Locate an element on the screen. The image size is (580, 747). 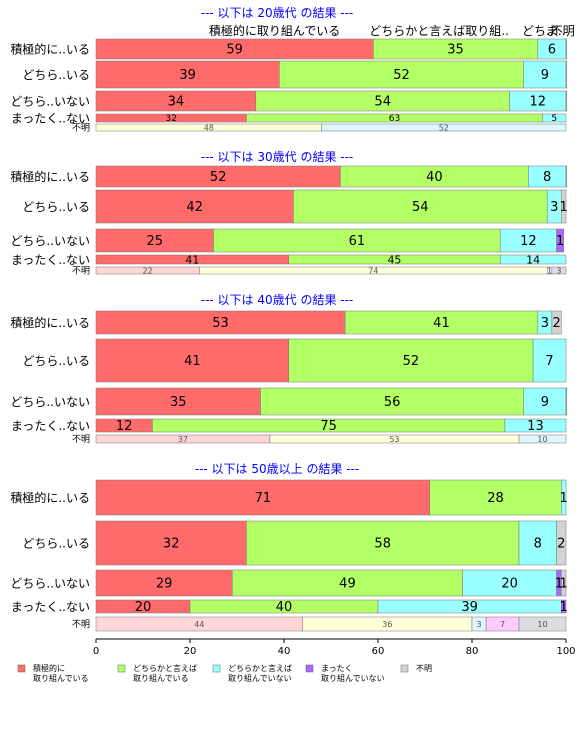
row-label-3-1: どちら..いる is located at coordinates (56, 543).